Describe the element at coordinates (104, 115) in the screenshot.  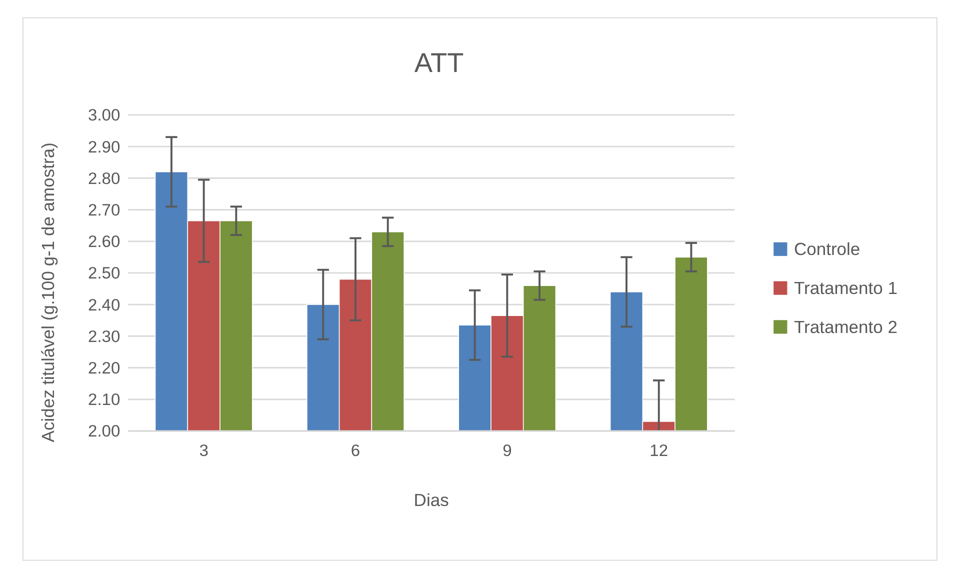
I see `y-tick-label: 3.00` at that location.